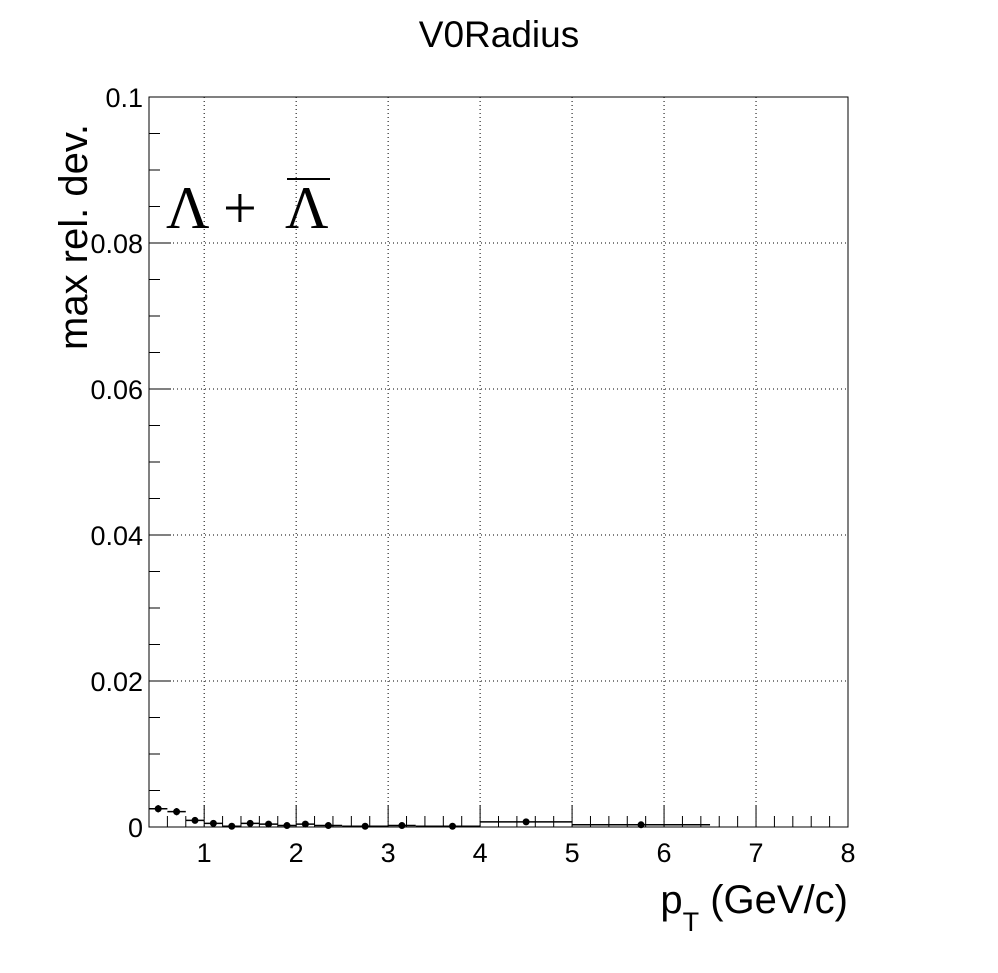 The image size is (998, 973). What do you see at coordinates (135, 828) in the screenshot?
I see `y-tick-label: 0` at bounding box center [135, 828].